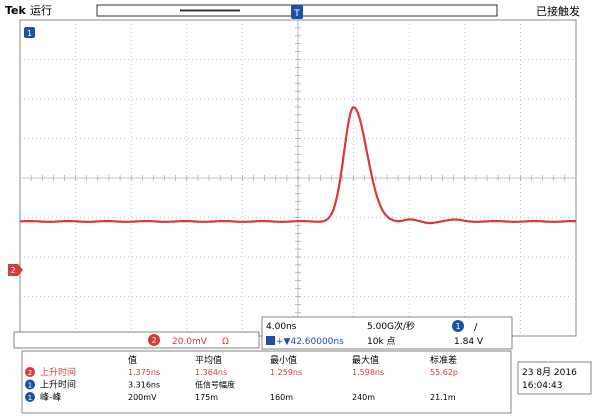  What do you see at coordinates (310, 342) in the screenshot?
I see `horizontal-position: +▼42.60000ns` at bounding box center [310, 342].